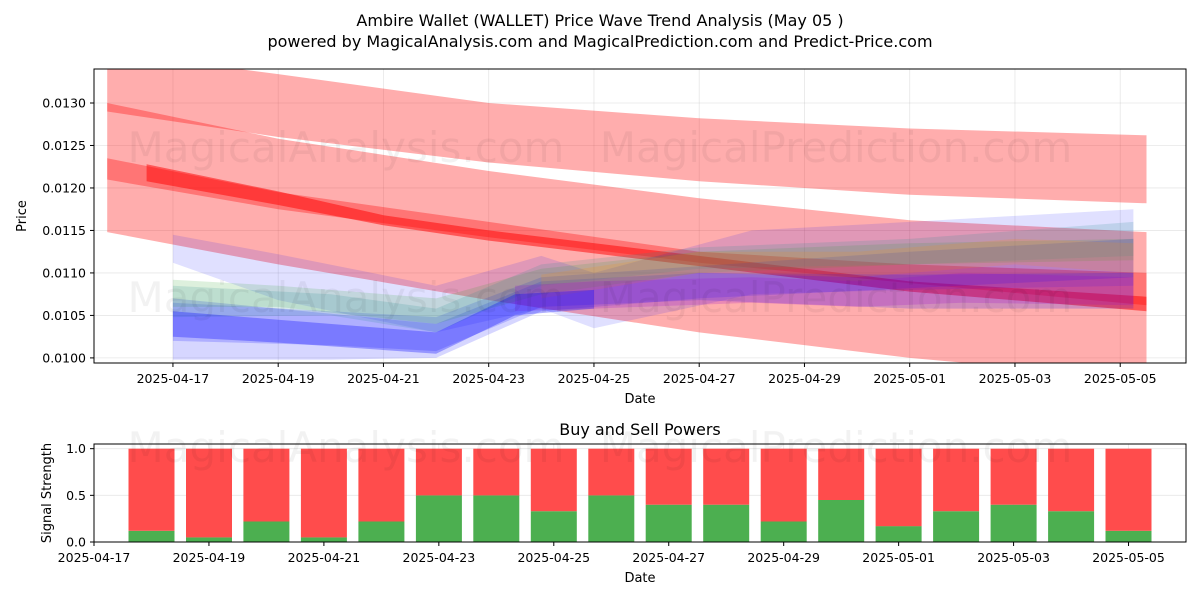 Image resolution: width=1200 pixels, height=604 pixels. What do you see at coordinates (173, 378) in the screenshot?
I see `price-x-tick-label: 2025-04-17` at bounding box center [173, 378].